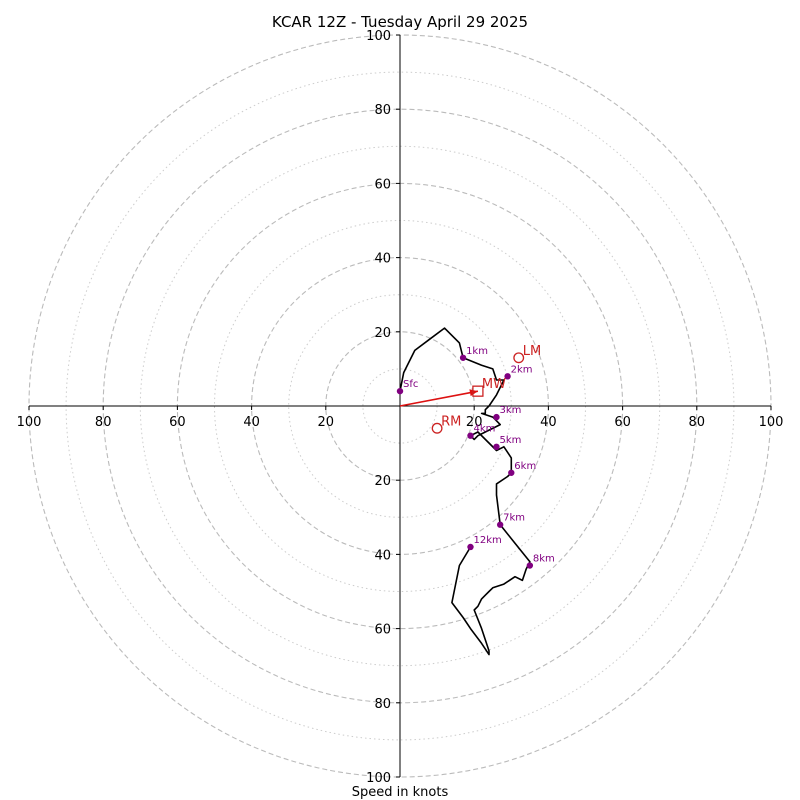  What do you see at coordinates (400, 22) in the screenshot?
I see `chart-title: KCAR 12Z - Tuesday April 29 2025` at bounding box center [400, 22].